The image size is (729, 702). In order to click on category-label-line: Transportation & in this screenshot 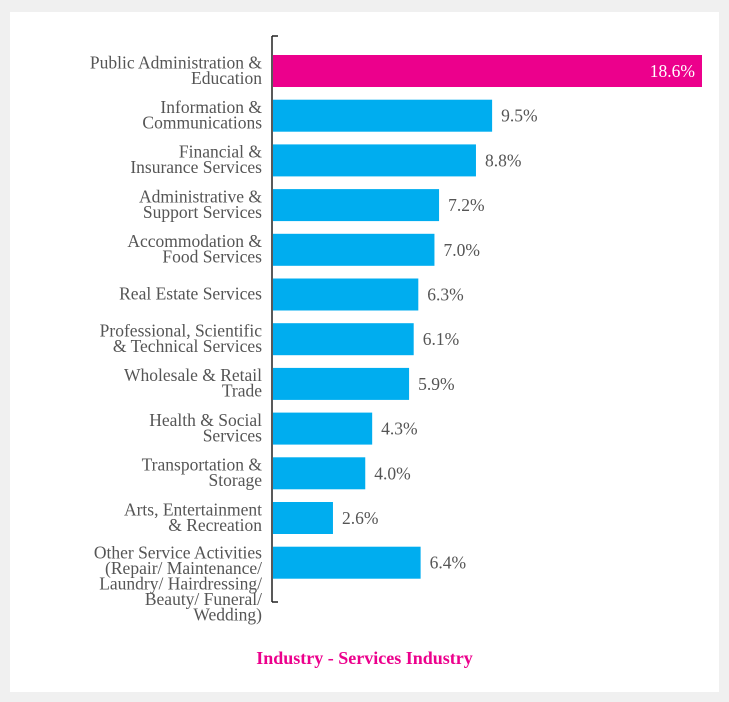, I will do `click(202, 465)`.